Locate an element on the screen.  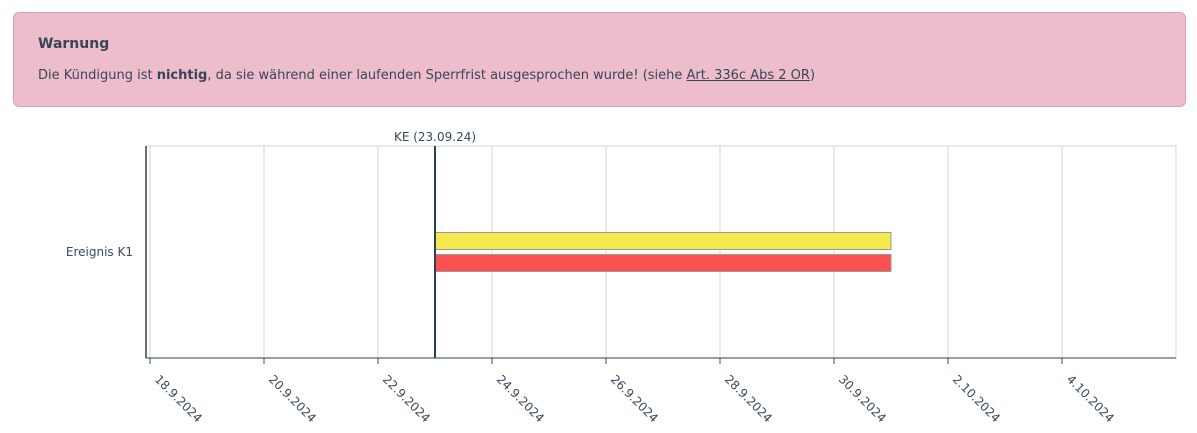
x-tick-label: 26.9.2024 is located at coordinates (634, 398).